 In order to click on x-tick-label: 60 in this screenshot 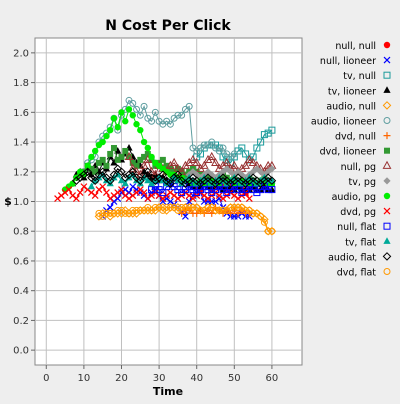, I will do `click(272, 378)`.